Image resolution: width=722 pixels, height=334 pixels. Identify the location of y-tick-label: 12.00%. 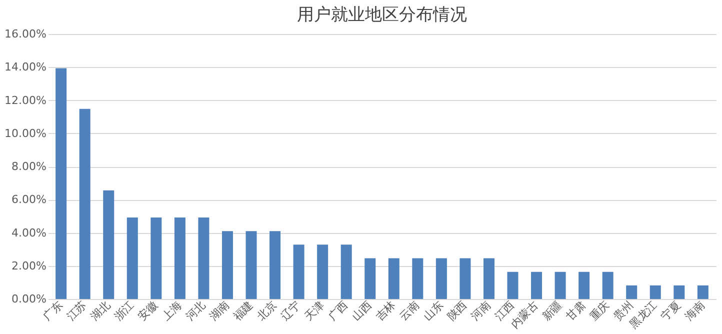
(25, 100).